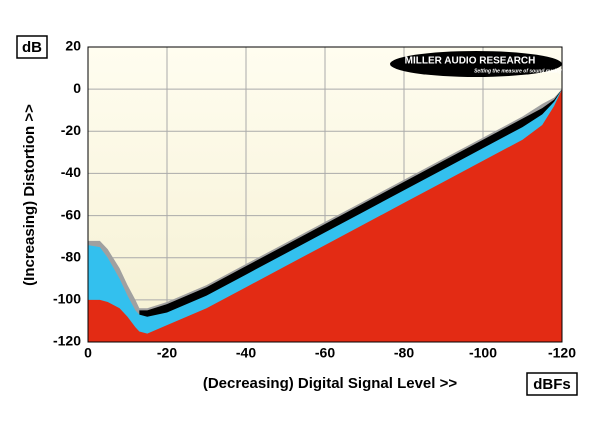  Describe the element at coordinates (518, 71) in the screenshot. I see `logo-tagline: Setting the measure of sound quality` at that location.